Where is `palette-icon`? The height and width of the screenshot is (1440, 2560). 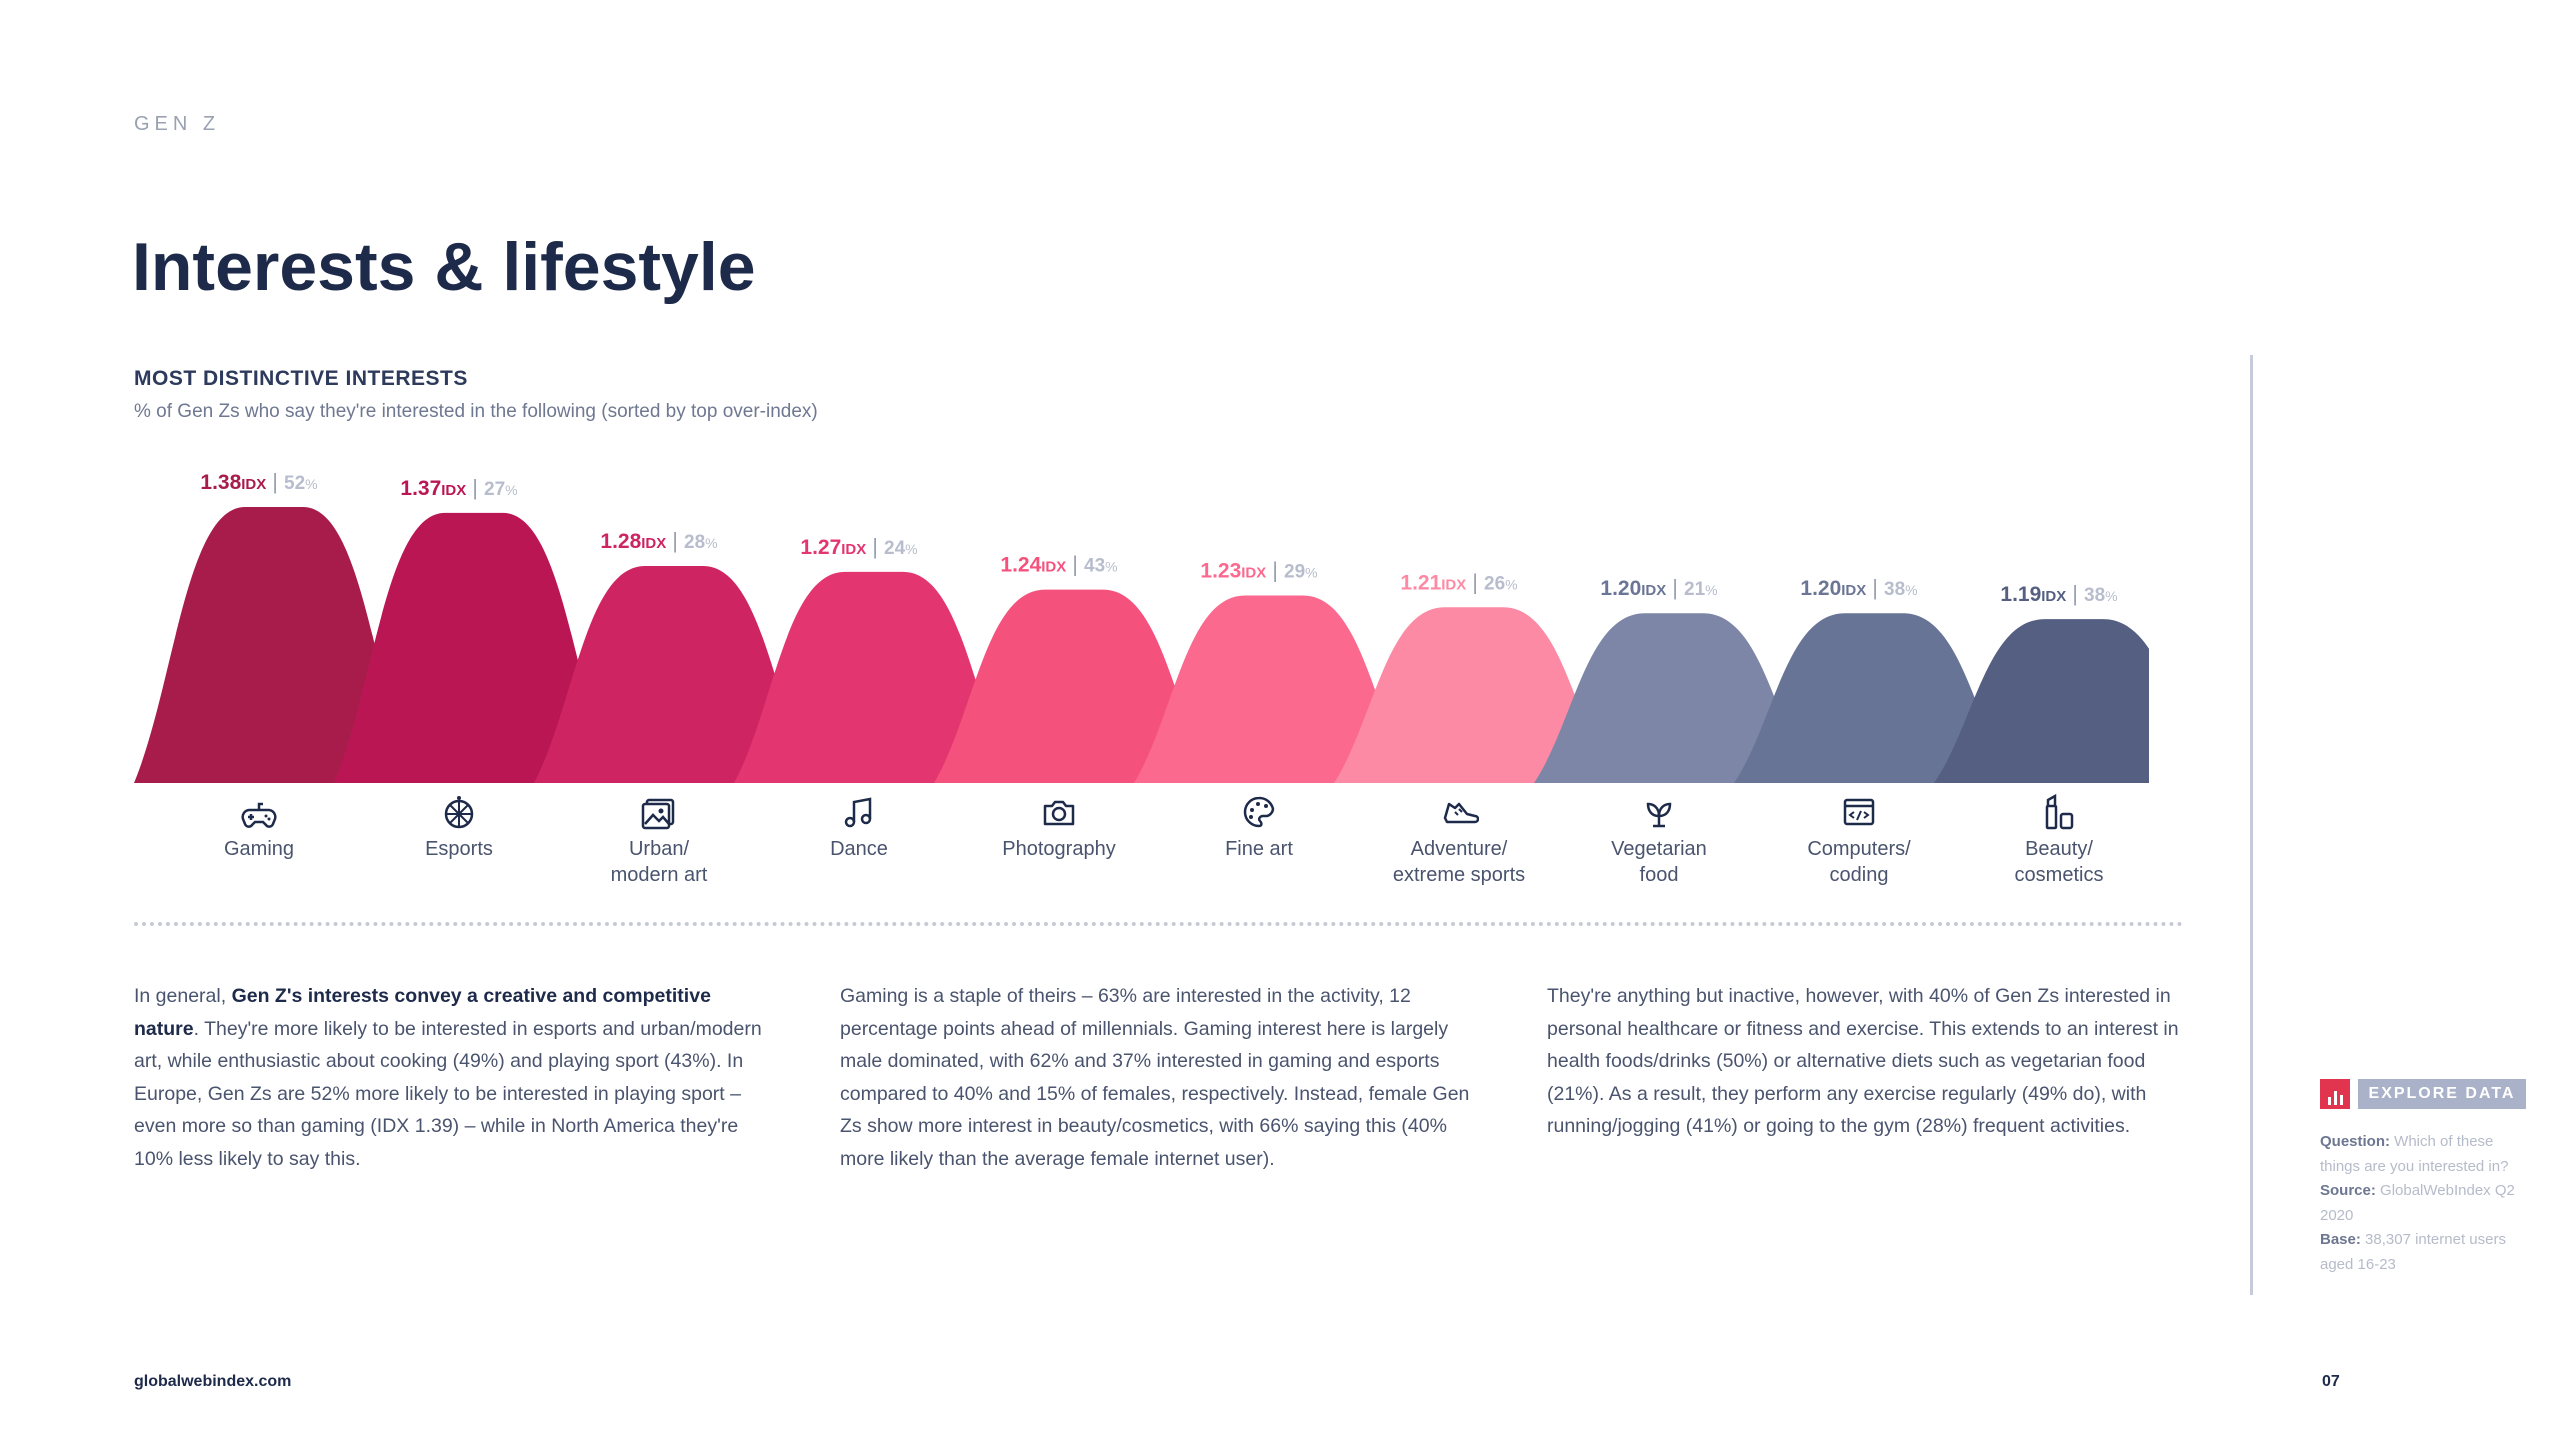 palette-icon is located at coordinates (1259, 812).